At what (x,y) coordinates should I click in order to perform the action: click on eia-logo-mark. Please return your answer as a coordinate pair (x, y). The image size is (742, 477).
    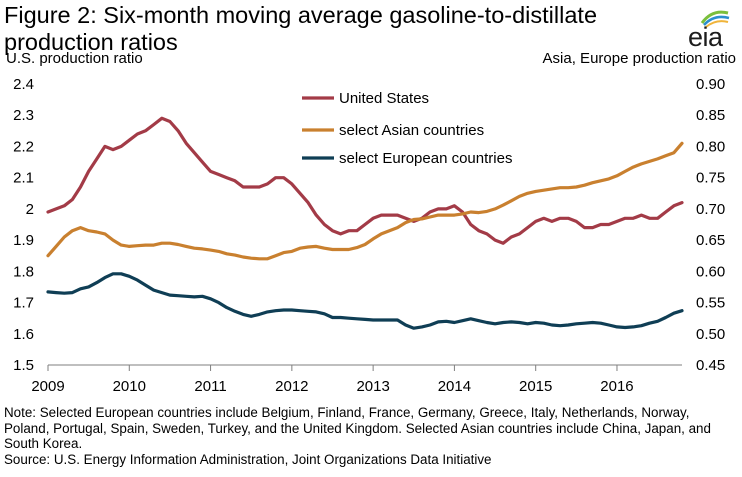
    Looking at the image, I should click on (715, 19).